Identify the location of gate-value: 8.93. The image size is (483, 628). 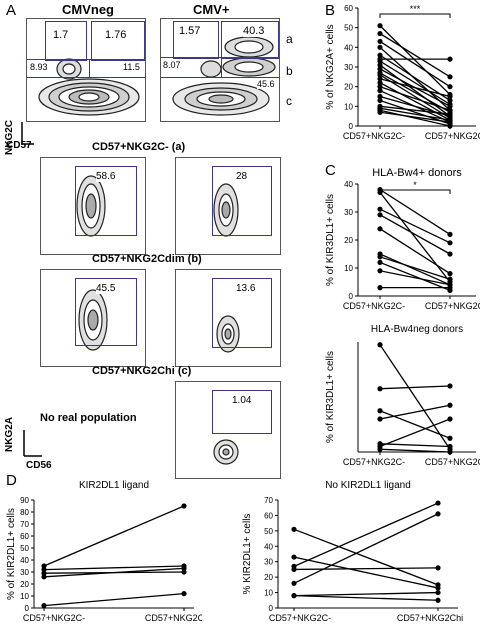
(39, 67).